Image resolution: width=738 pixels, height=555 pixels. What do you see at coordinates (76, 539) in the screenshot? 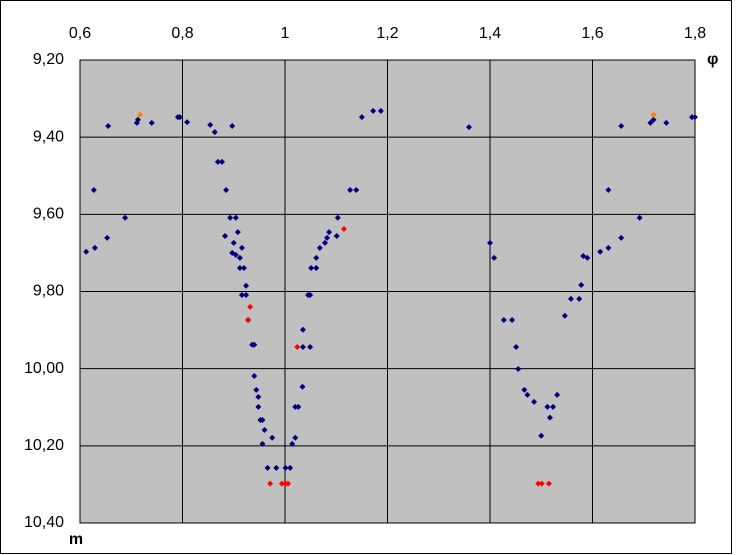
I see `y-axis-label: m` at bounding box center [76, 539].